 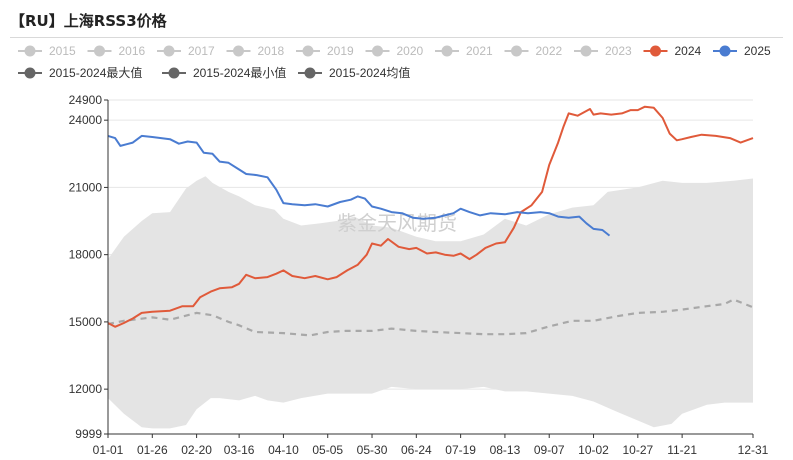 What do you see at coordinates (108, 450) in the screenshot?
I see `x-tick-label-01-01: 01-01` at bounding box center [108, 450].